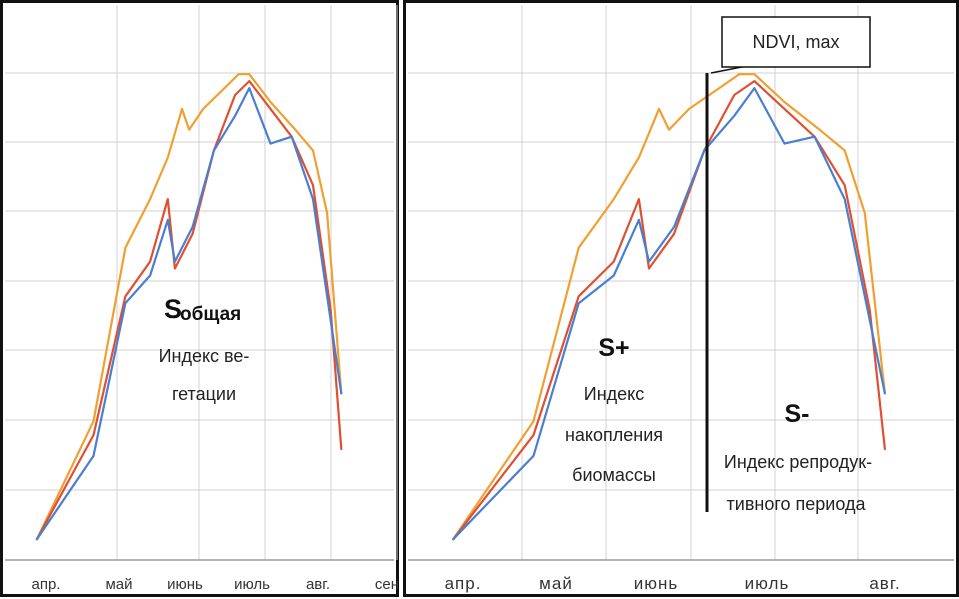  Describe the element at coordinates (614, 475) in the screenshot. I see `annotation-line: биомассы` at that location.